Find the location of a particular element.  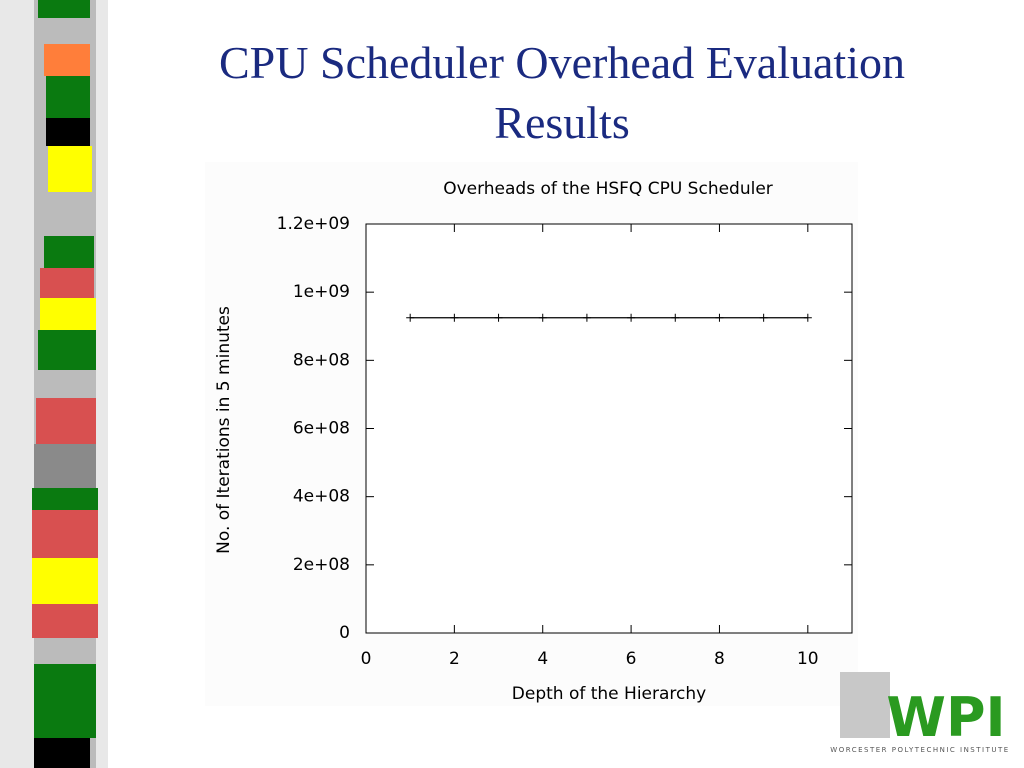

x-axis-label: Depth of the Hierarchy is located at coordinates (609, 694).